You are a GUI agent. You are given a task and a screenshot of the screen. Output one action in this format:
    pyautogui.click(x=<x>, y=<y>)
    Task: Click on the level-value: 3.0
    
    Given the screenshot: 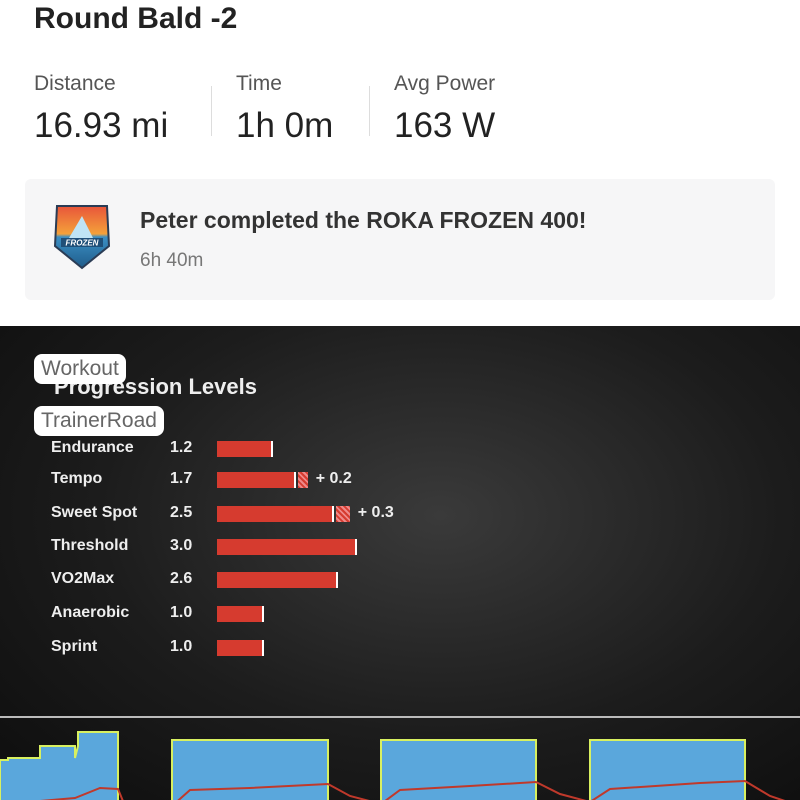 What is the action you would take?
    pyautogui.click(x=181, y=545)
    